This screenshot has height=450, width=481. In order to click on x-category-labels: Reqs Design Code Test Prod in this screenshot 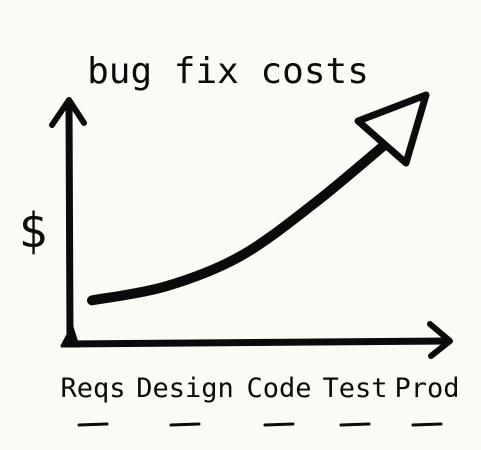, I will do `click(260, 400)`.